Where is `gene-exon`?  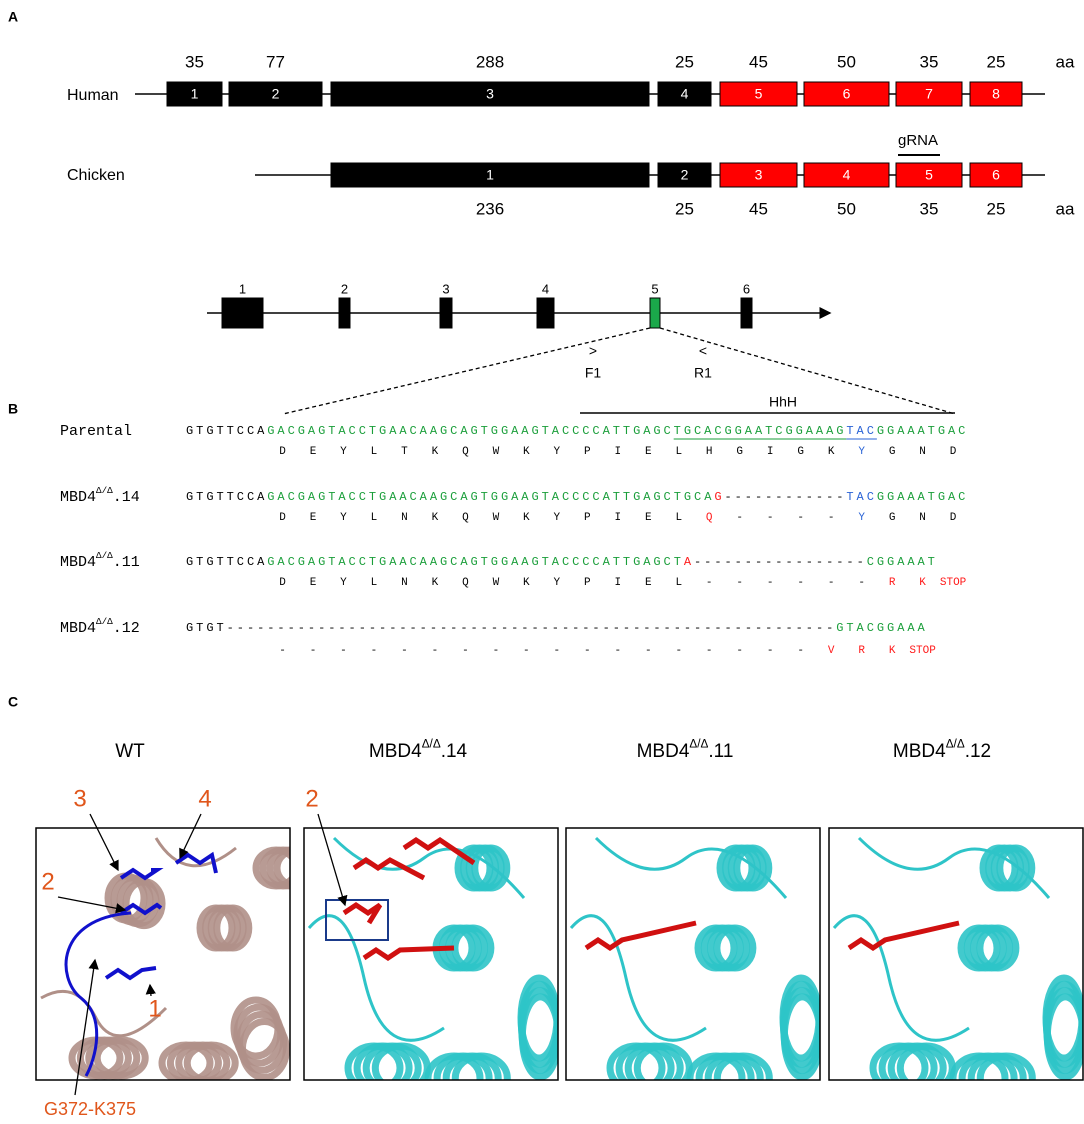 gene-exon is located at coordinates (655, 313).